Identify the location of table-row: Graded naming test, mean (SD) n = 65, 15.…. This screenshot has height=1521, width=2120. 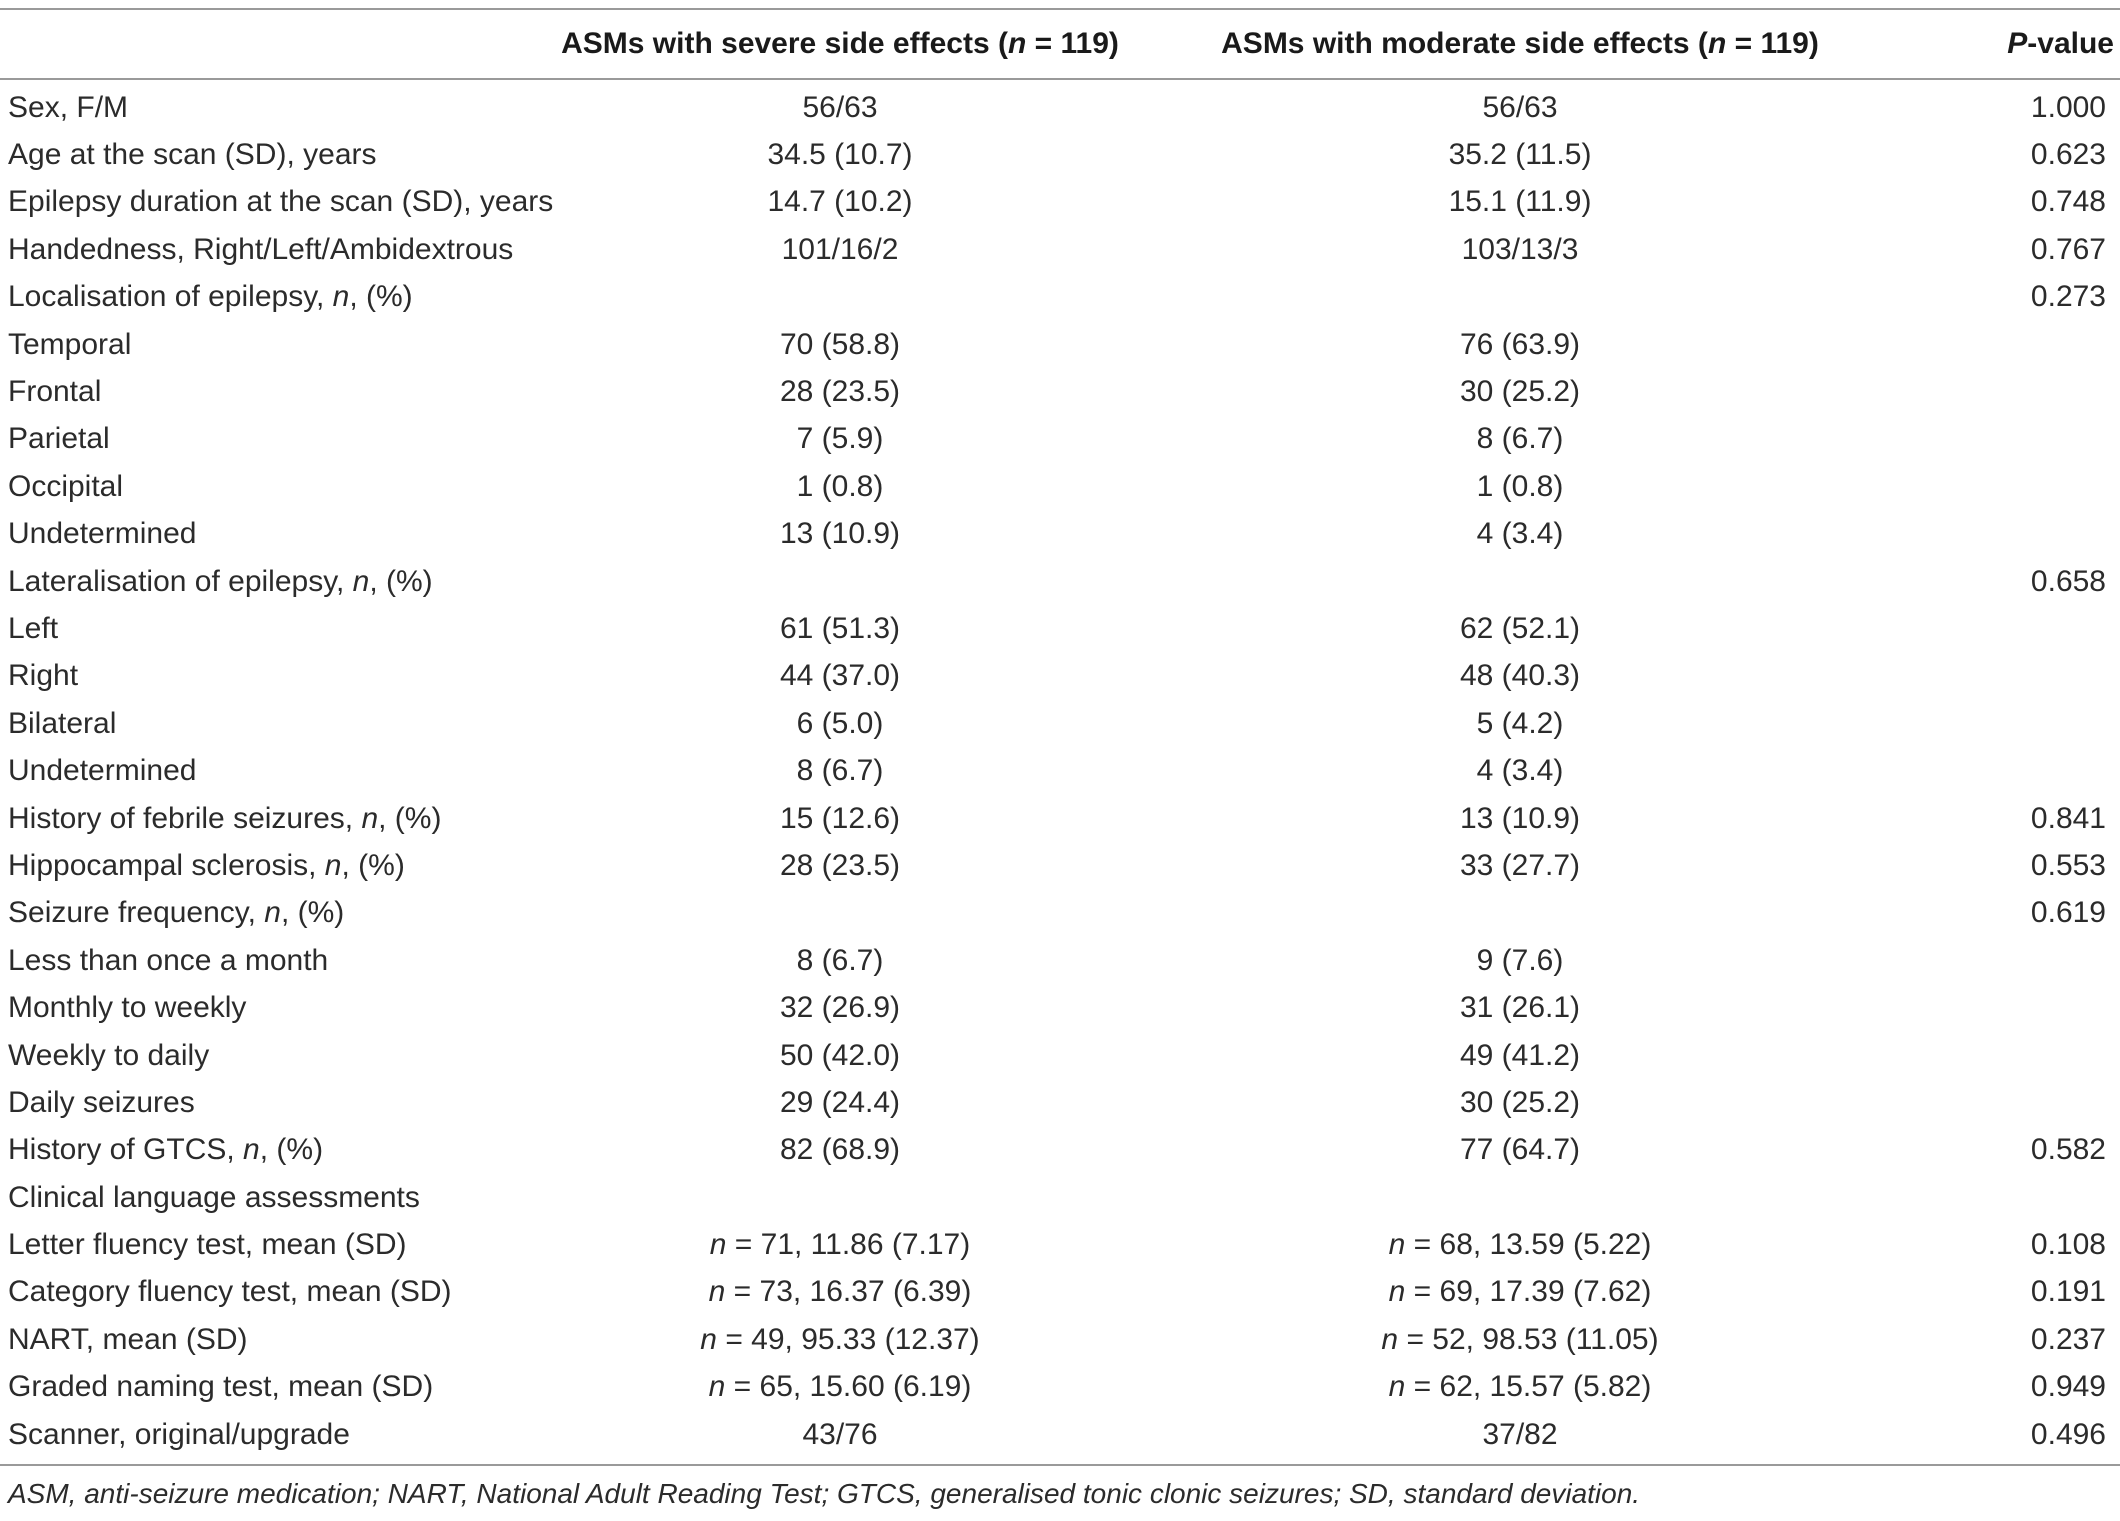
(1060, 1387).